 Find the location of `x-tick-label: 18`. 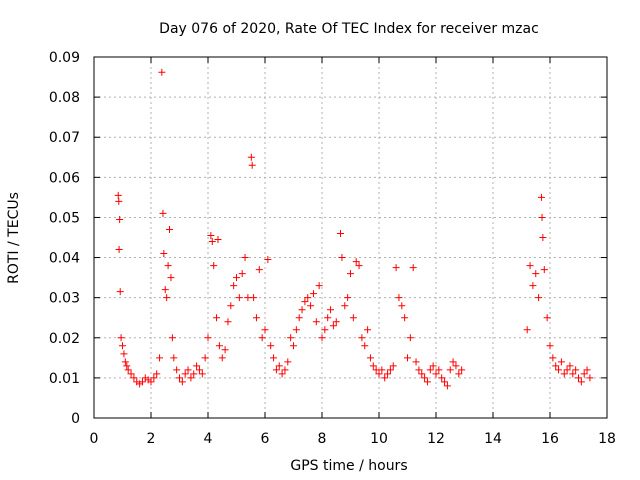

x-tick-label: 18 is located at coordinates (607, 439).